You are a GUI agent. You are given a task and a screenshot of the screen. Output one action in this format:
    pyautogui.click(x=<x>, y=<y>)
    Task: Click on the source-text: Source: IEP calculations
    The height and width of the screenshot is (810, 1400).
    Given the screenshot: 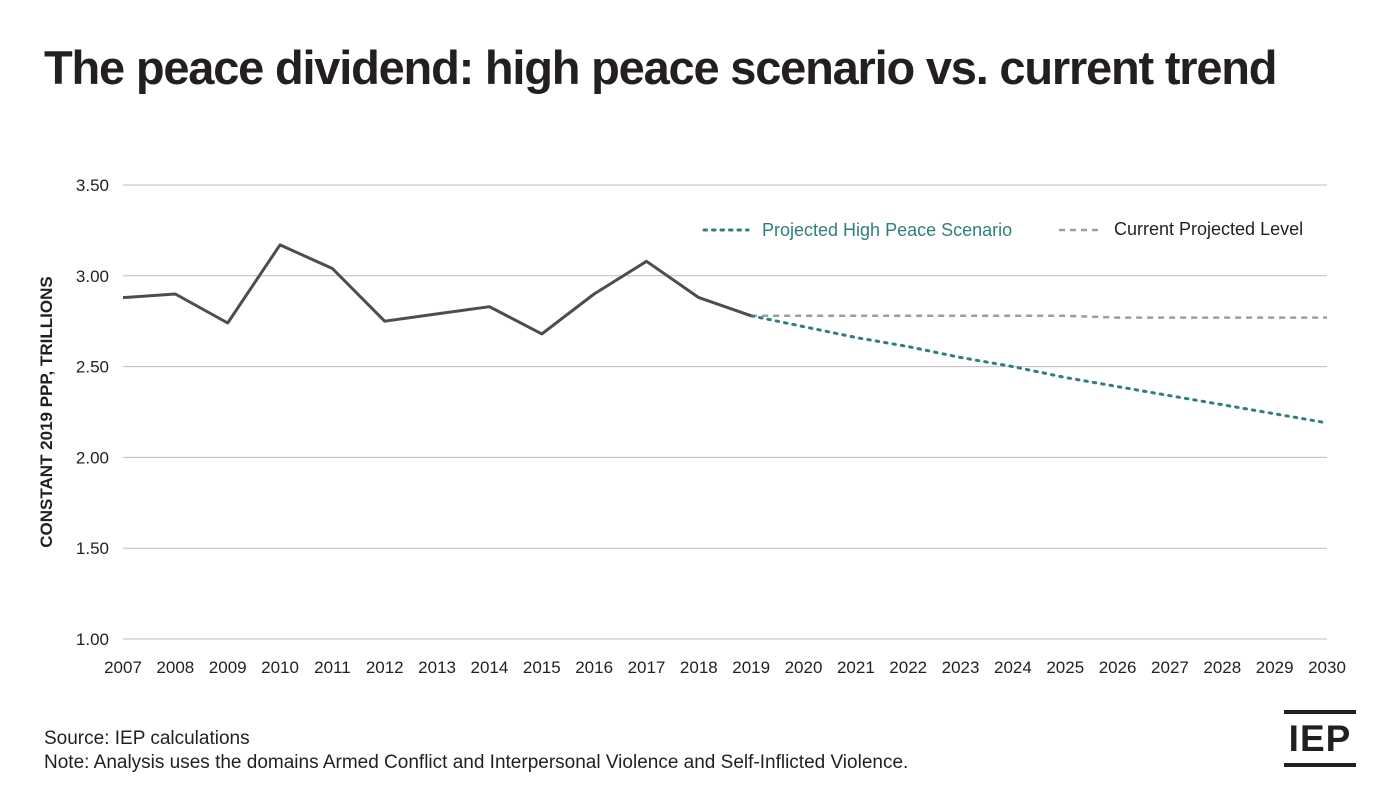 What is the action you would take?
    pyautogui.click(x=147, y=738)
    